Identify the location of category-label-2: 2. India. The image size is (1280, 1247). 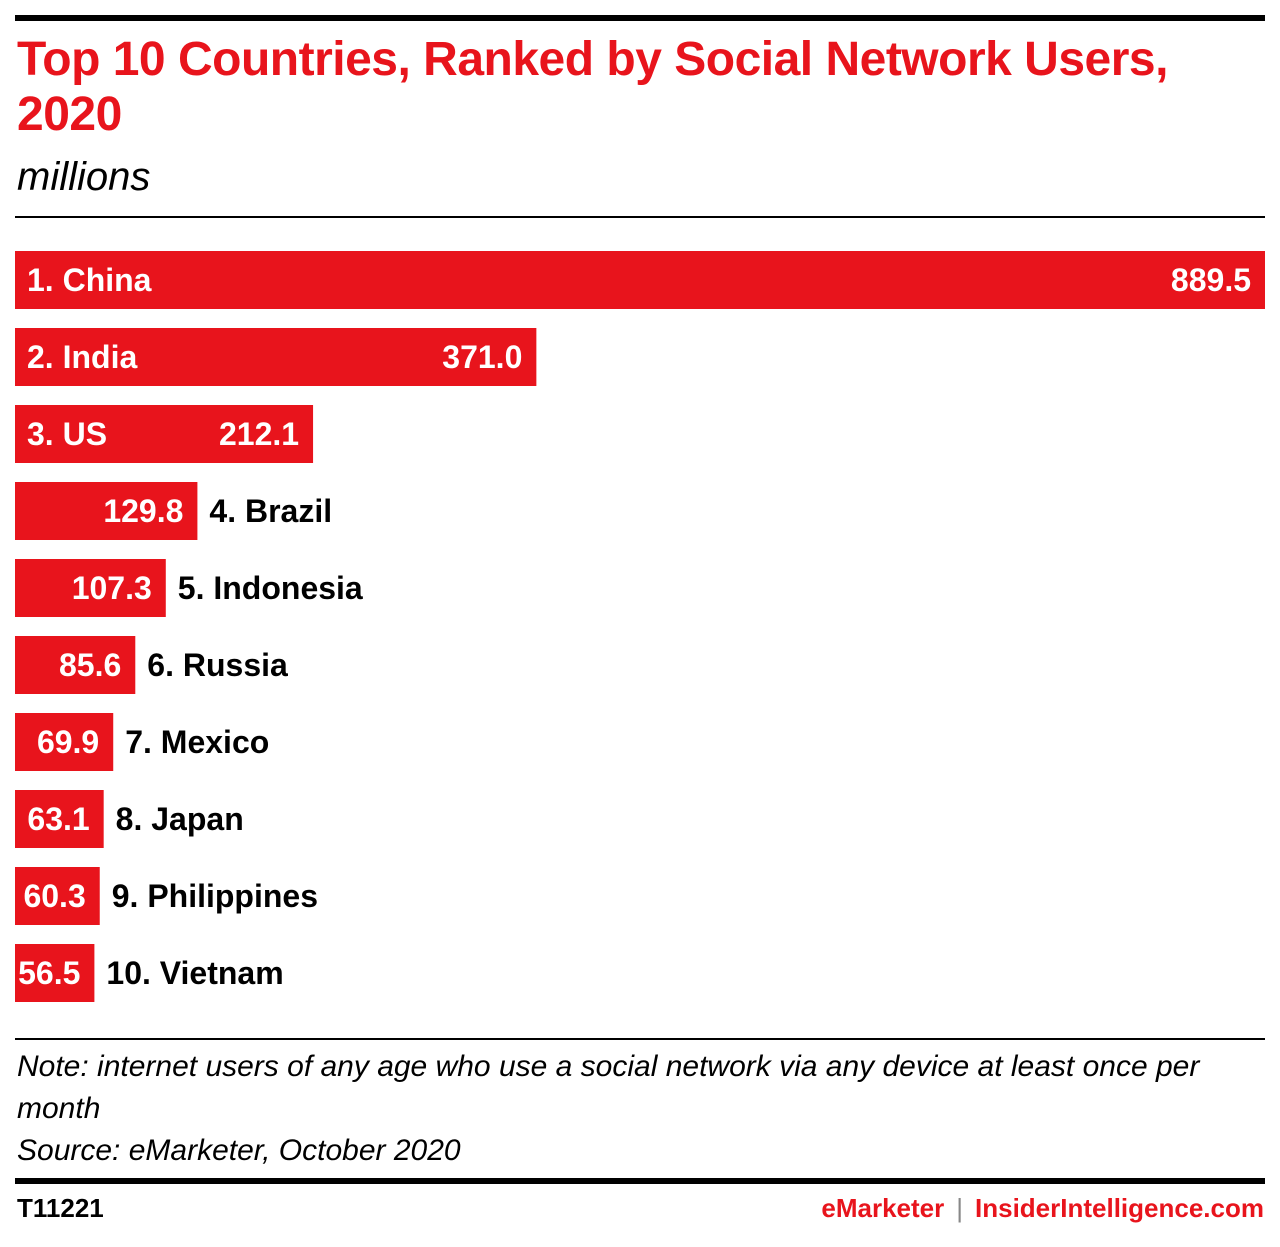
(82, 357).